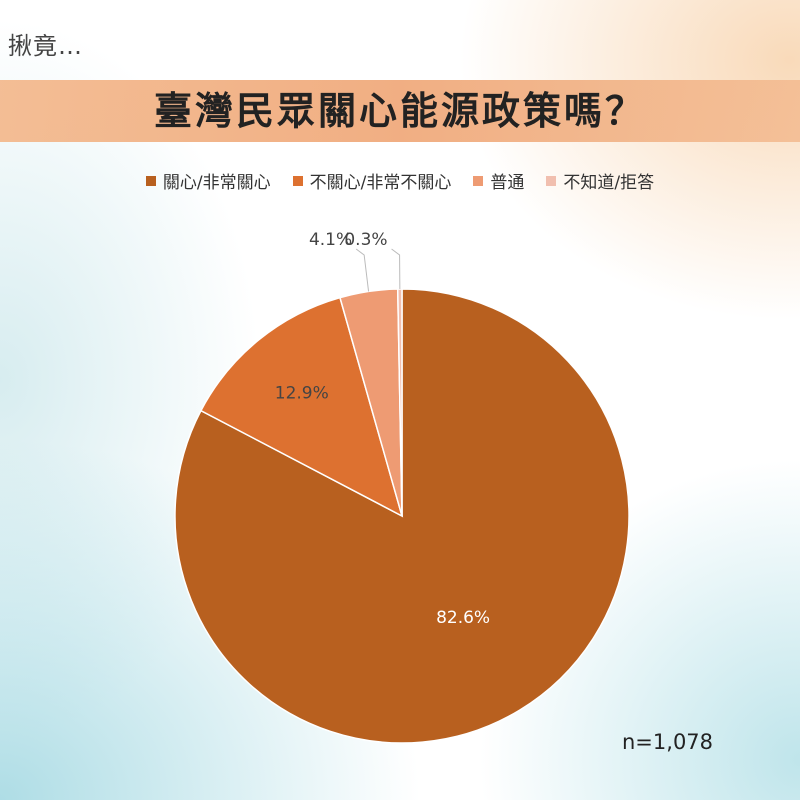 This screenshot has width=800, height=800. Describe the element at coordinates (463, 618) in the screenshot. I see `slice-label-0: 82.6%` at that location.